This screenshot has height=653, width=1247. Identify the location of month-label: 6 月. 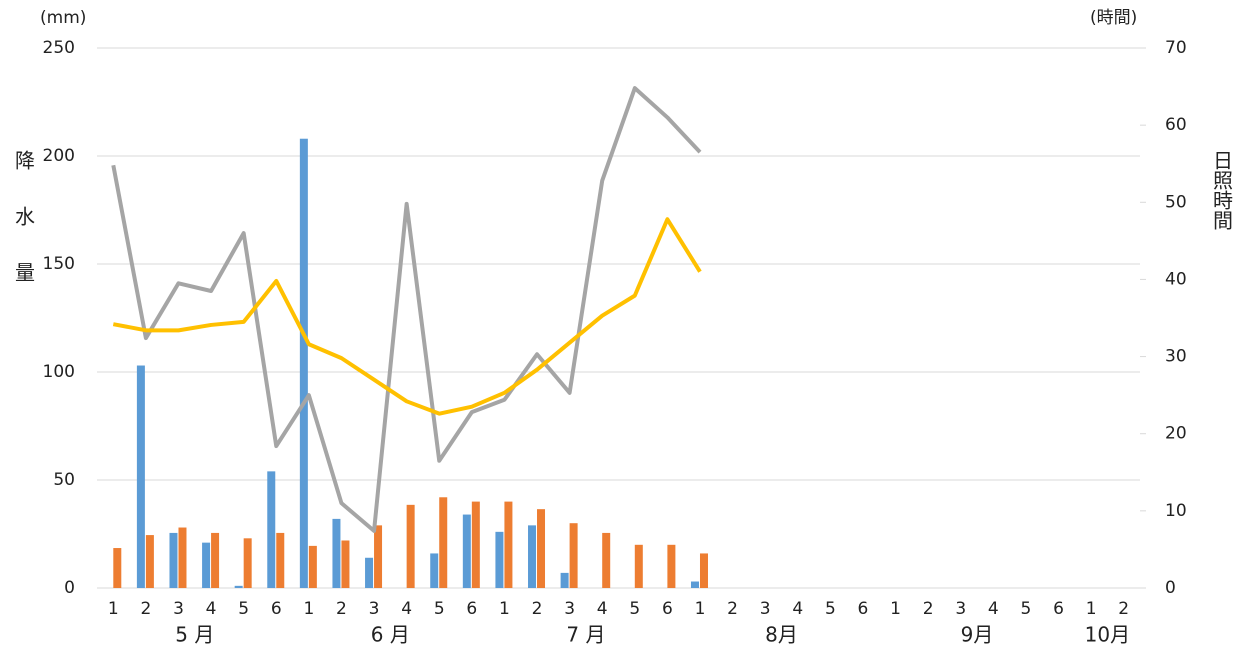
(390, 635).